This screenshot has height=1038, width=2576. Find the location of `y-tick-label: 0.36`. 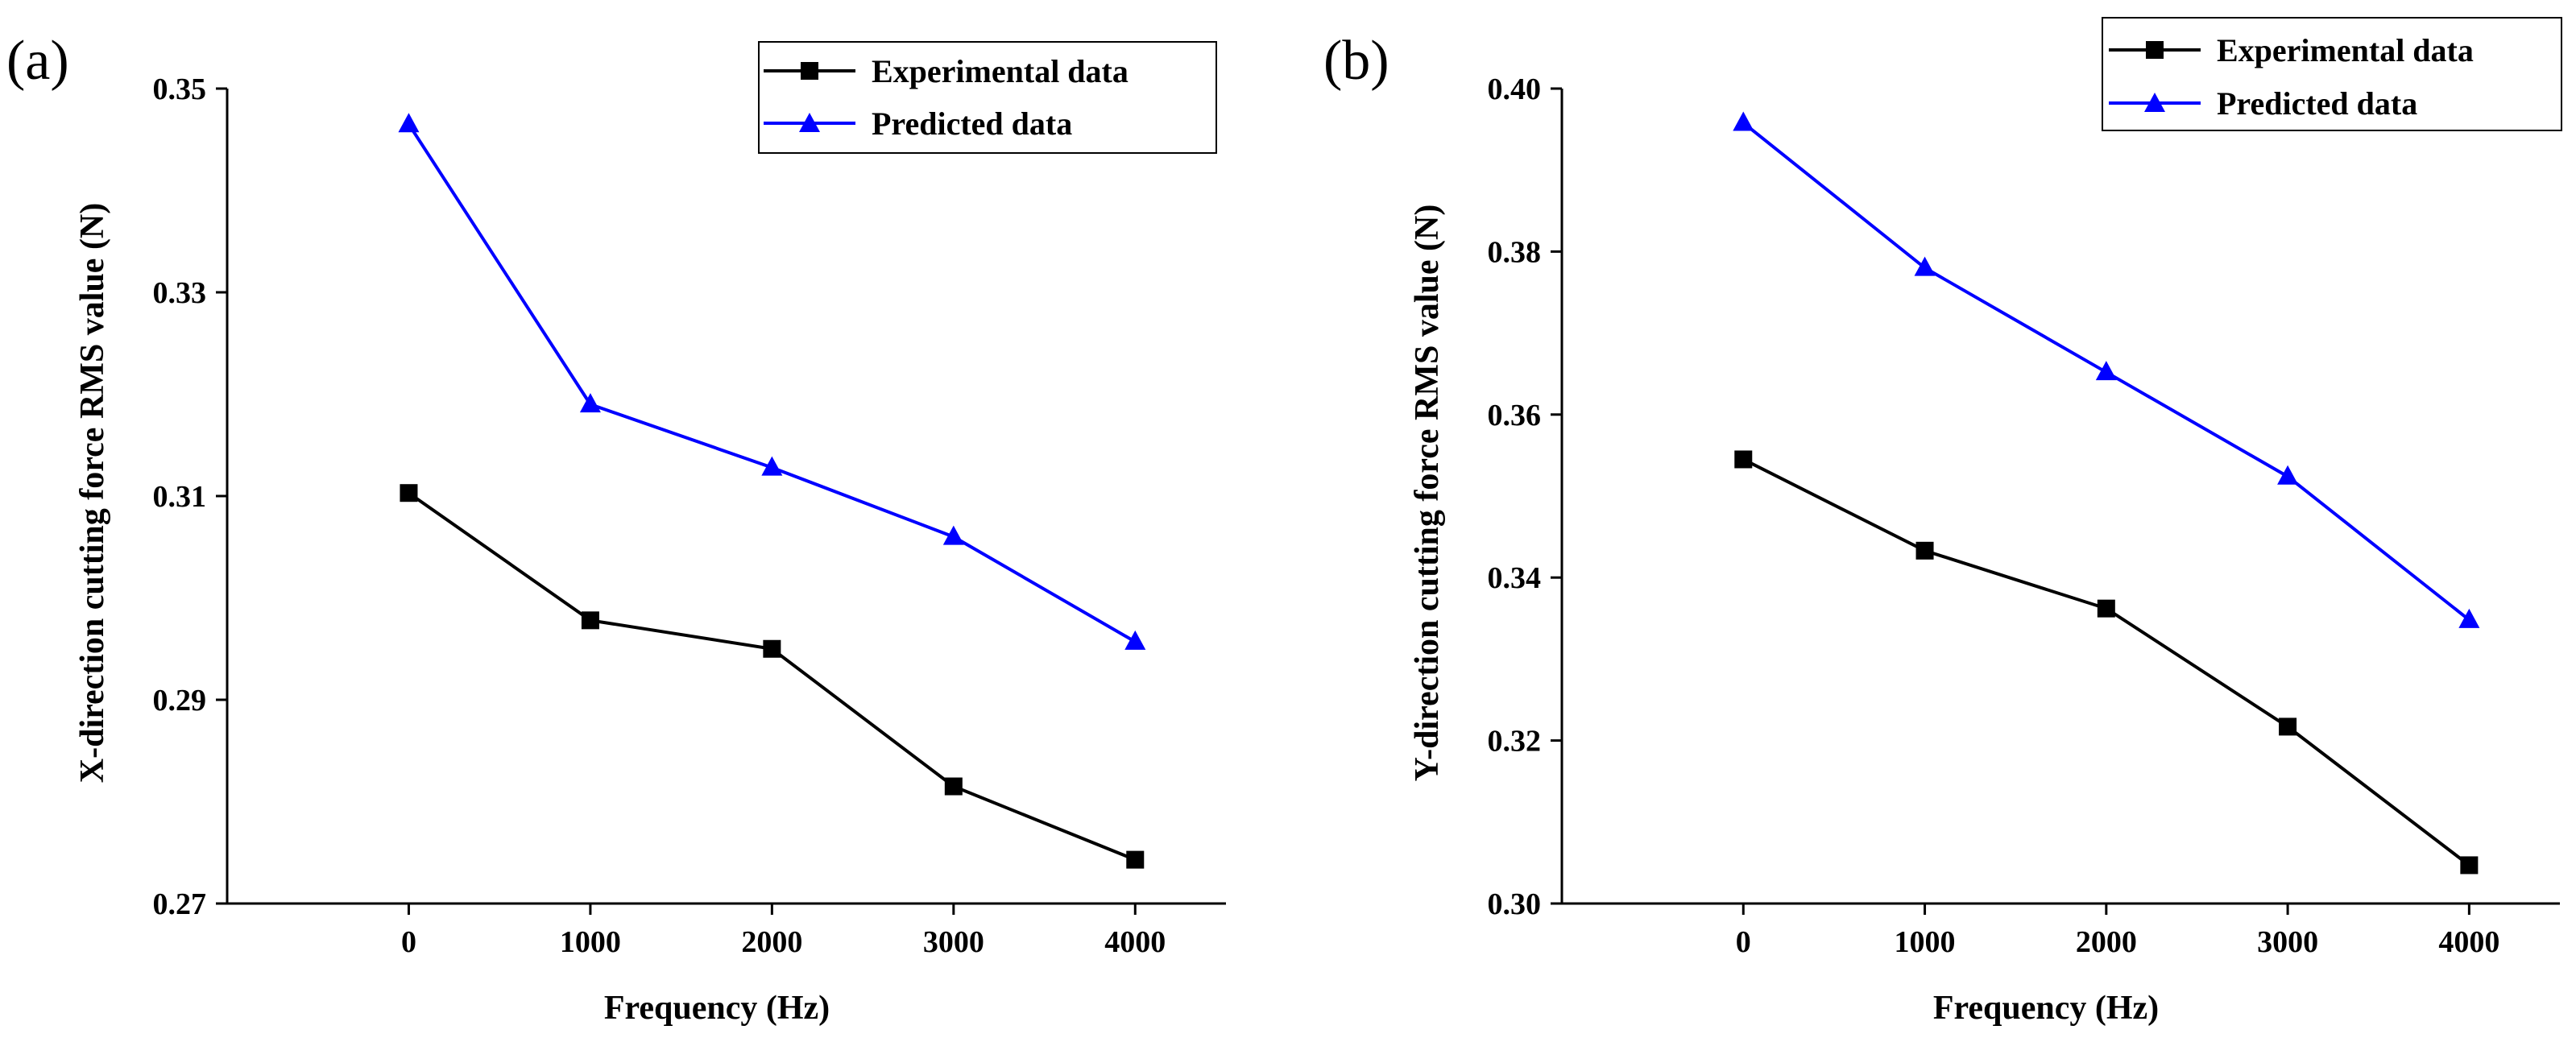

y-tick-label: 0.36 is located at coordinates (1515, 416).